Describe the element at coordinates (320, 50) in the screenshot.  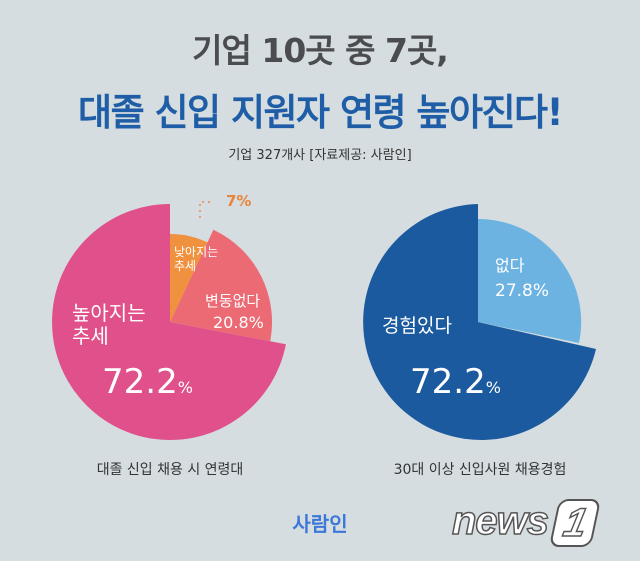
I see `title-line-1: 기업 10곳 중 7곳,` at that location.